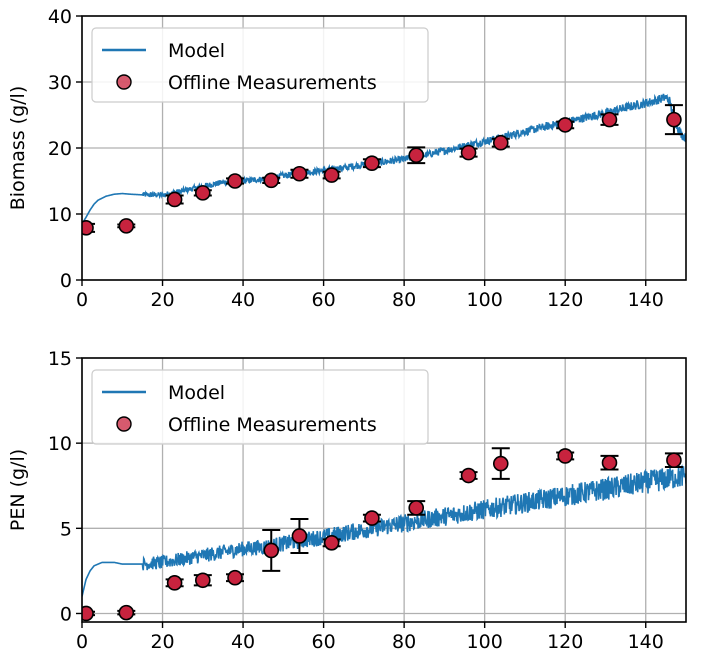  I want to click on y-tick-label: 15, so click(60, 359).